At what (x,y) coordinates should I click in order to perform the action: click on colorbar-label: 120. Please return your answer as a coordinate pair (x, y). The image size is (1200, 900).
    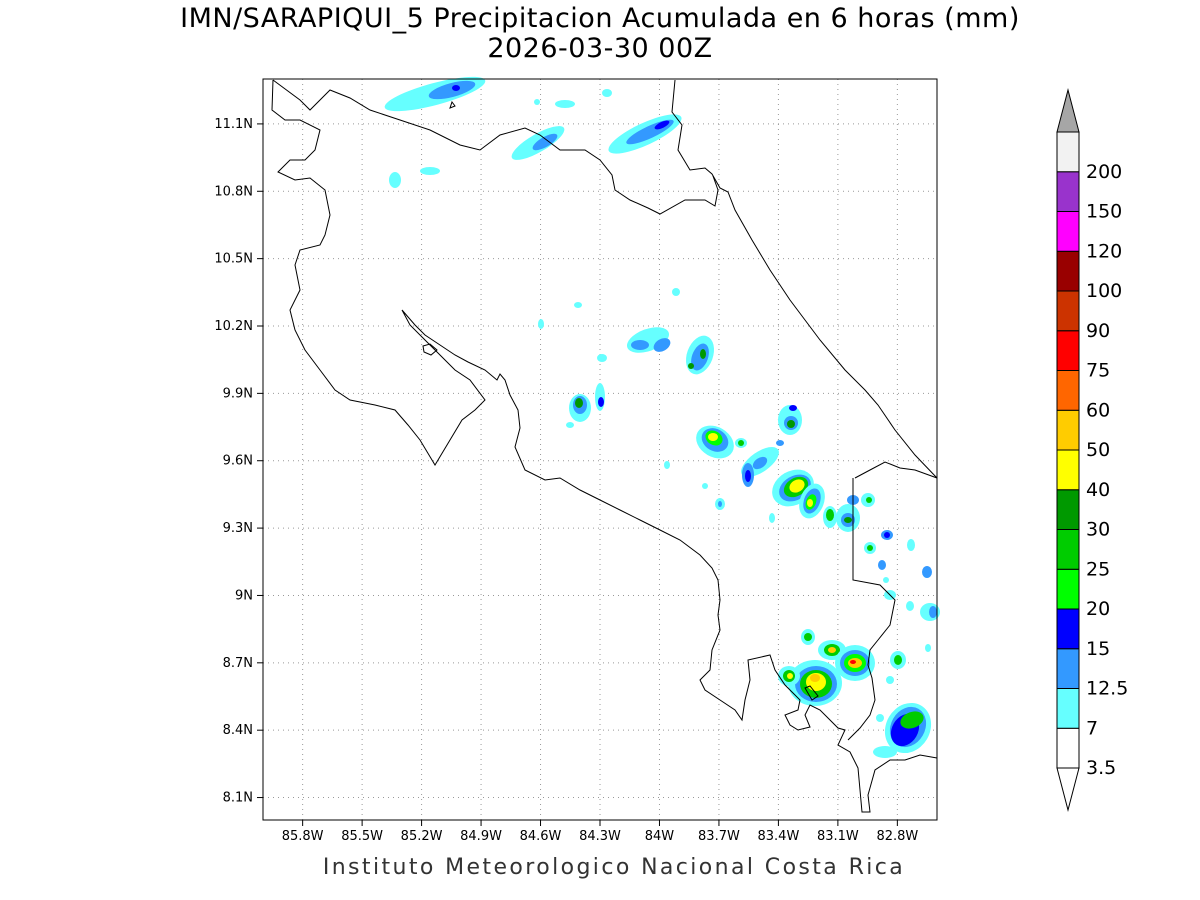
    Looking at the image, I should click on (1104, 251).